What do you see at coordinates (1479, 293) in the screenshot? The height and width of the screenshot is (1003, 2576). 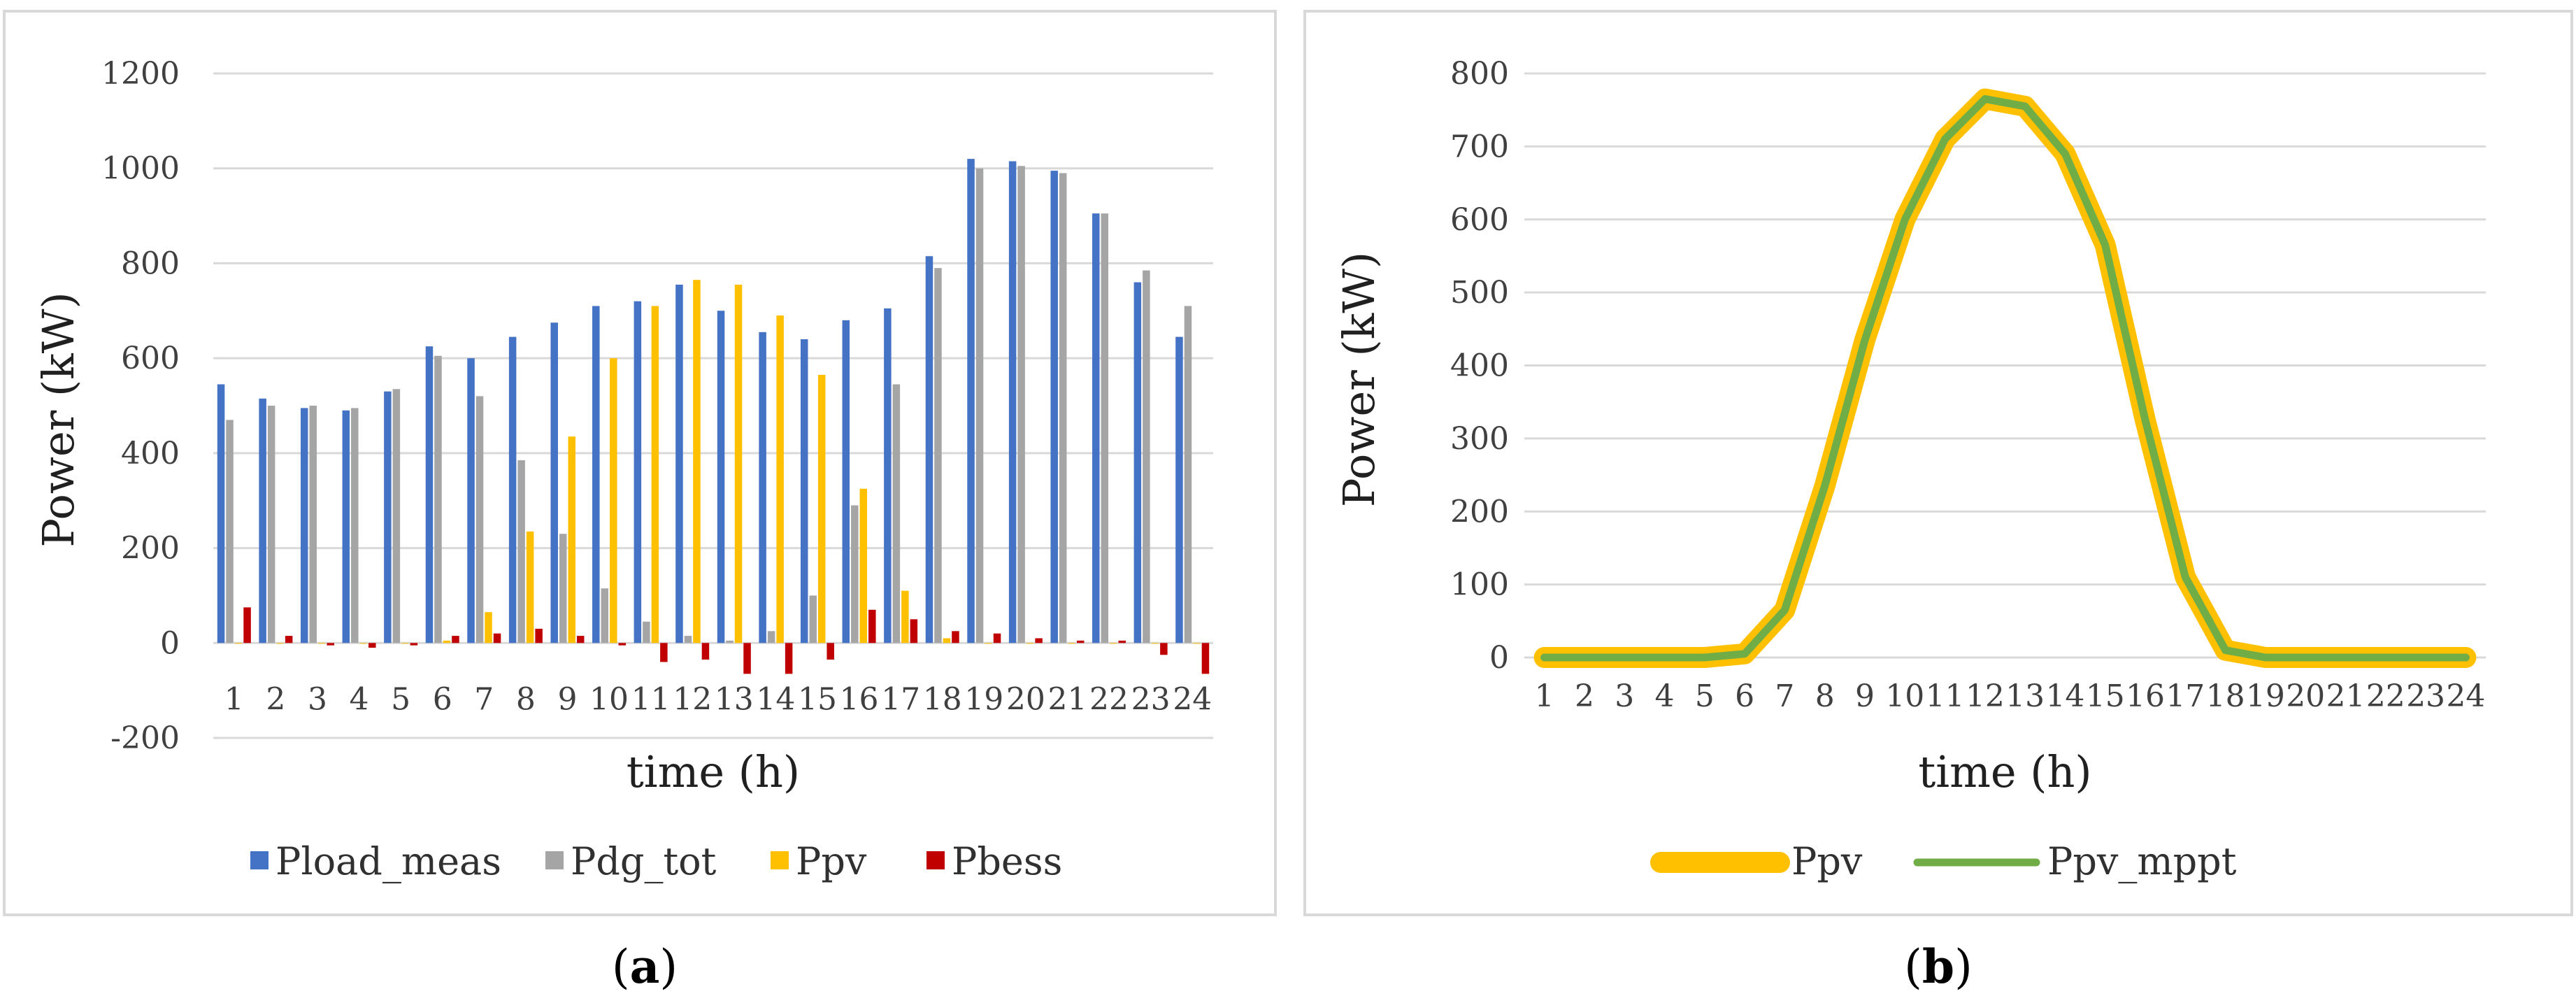 I see `y-tick-label: 500` at bounding box center [1479, 293].